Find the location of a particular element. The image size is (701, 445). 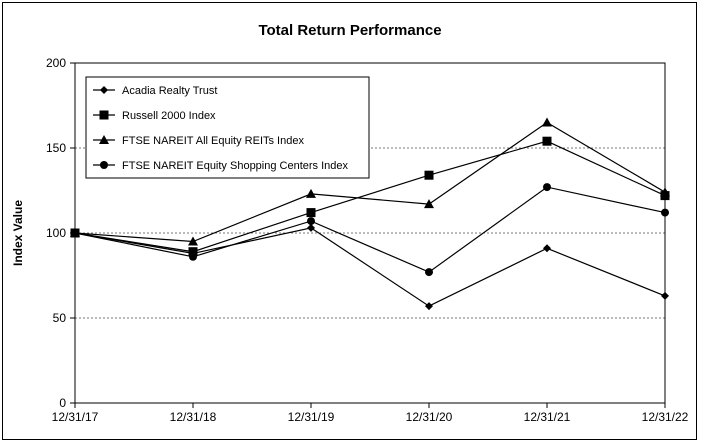

legend-label: Acadia Realty Trust is located at coordinates (169, 91).